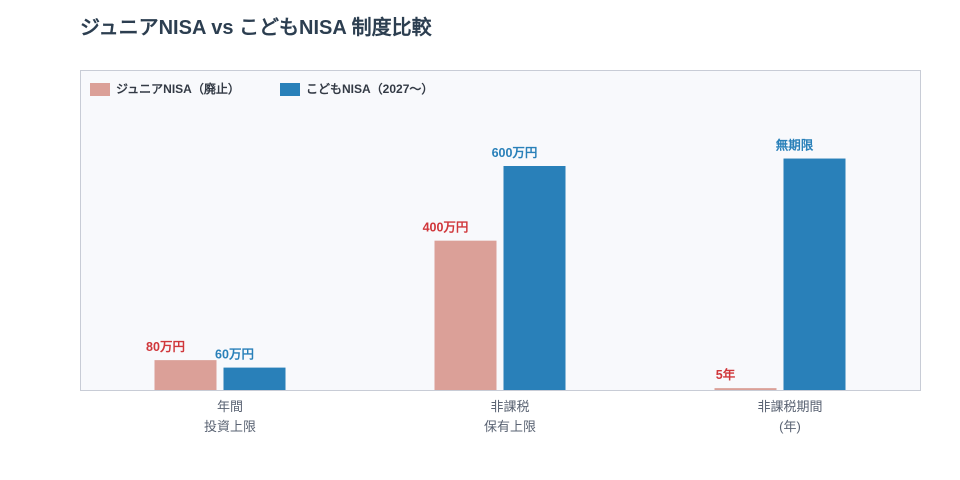 The image size is (960, 480). What do you see at coordinates (230, 416) in the screenshot?
I see `category-label-annual-investment-limit: 年間投資上限` at bounding box center [230, 416].